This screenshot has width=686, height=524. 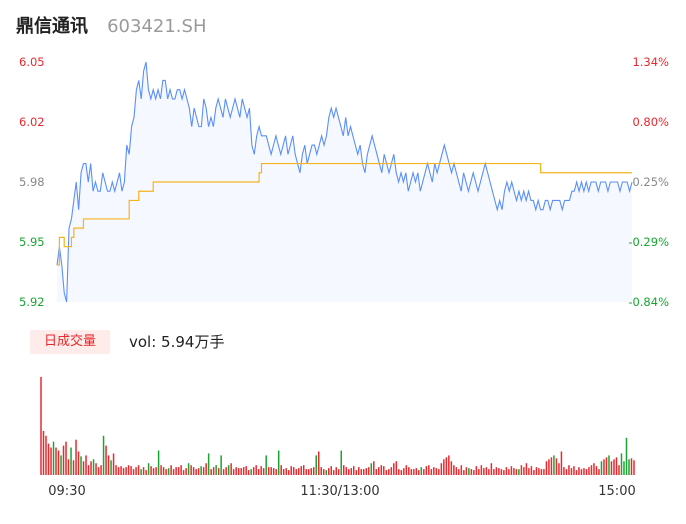 What do you see at coordinates (70, 342) in the screenshot?
I see `daily-volume-tab: 日成交量` at bounding box center [70, 342].